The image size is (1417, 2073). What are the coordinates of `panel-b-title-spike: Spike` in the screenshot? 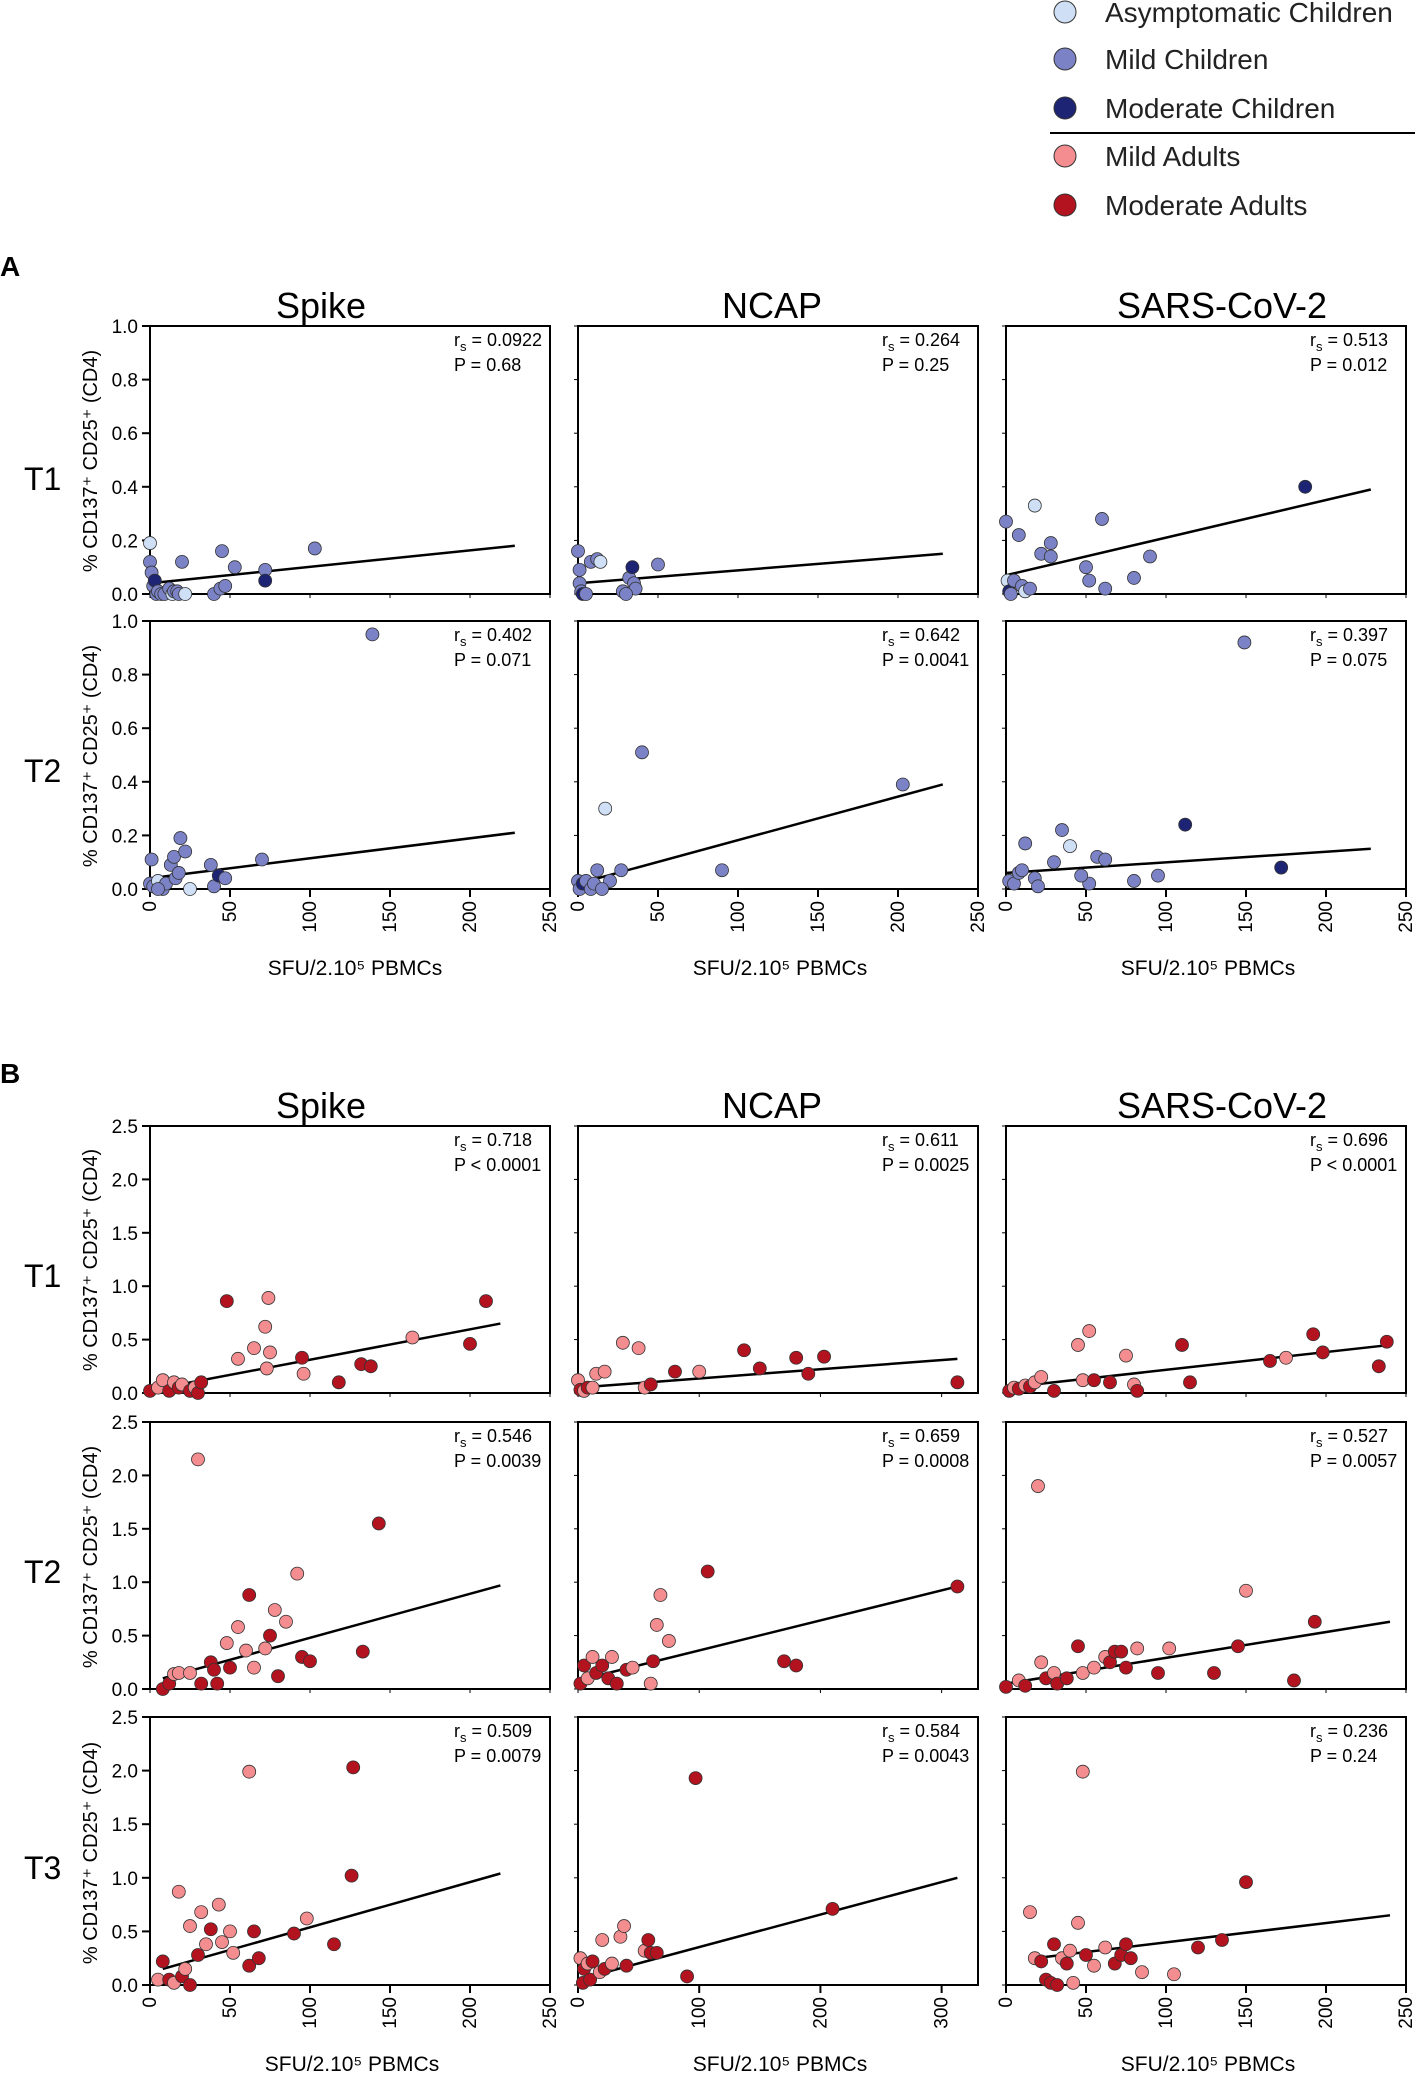 It's located at (321, 1105).